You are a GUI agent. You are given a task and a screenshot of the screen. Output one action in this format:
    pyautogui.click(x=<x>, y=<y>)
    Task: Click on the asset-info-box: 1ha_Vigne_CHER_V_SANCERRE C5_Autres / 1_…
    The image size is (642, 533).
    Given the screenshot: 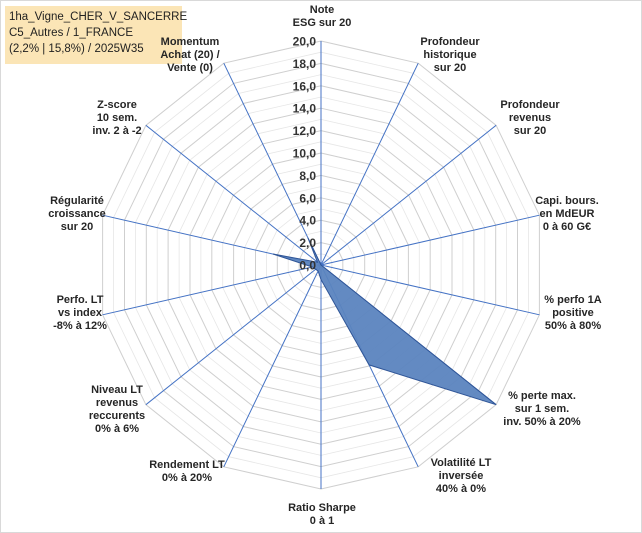 What is the action you would take?
    pyautogui.click(x=96, y=35)
    